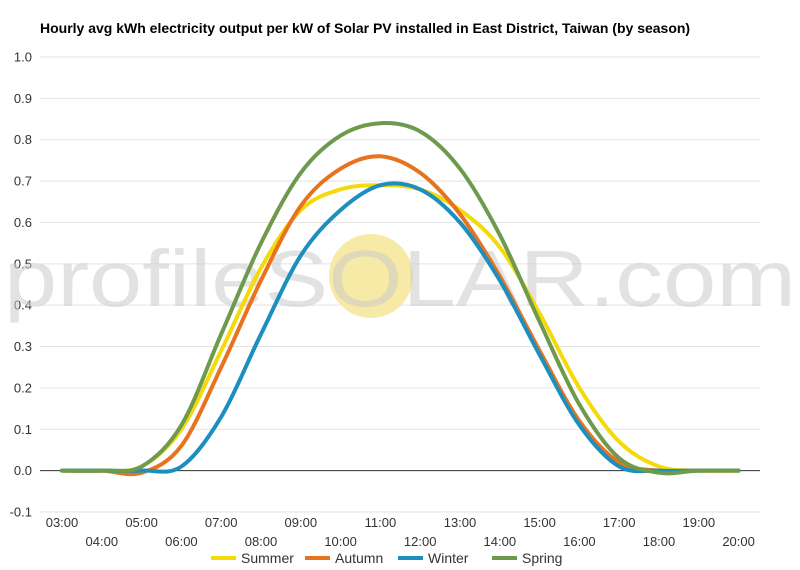  Describe the element at coordinates (23, 305) in the screenshot. I see `y-tick-label: 0.4` at that location.